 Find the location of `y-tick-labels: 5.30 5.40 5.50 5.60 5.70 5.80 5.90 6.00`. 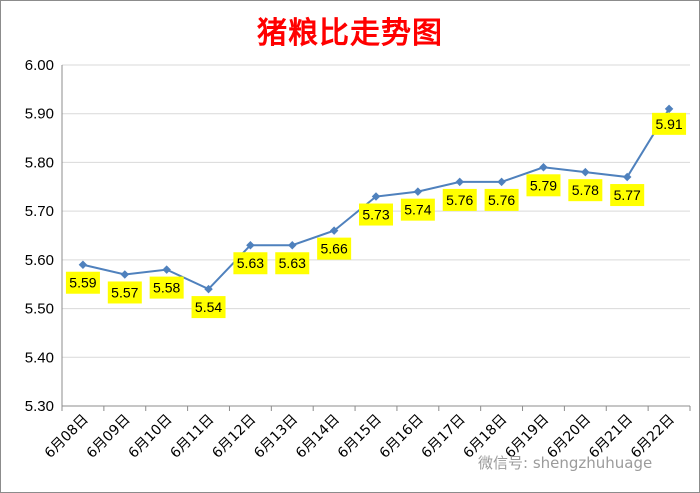

y-tick-labels: 5.30 5.40 5.50 5.60 5.70 5.80 5.90 6.00 is located at coordinates (39, 236).